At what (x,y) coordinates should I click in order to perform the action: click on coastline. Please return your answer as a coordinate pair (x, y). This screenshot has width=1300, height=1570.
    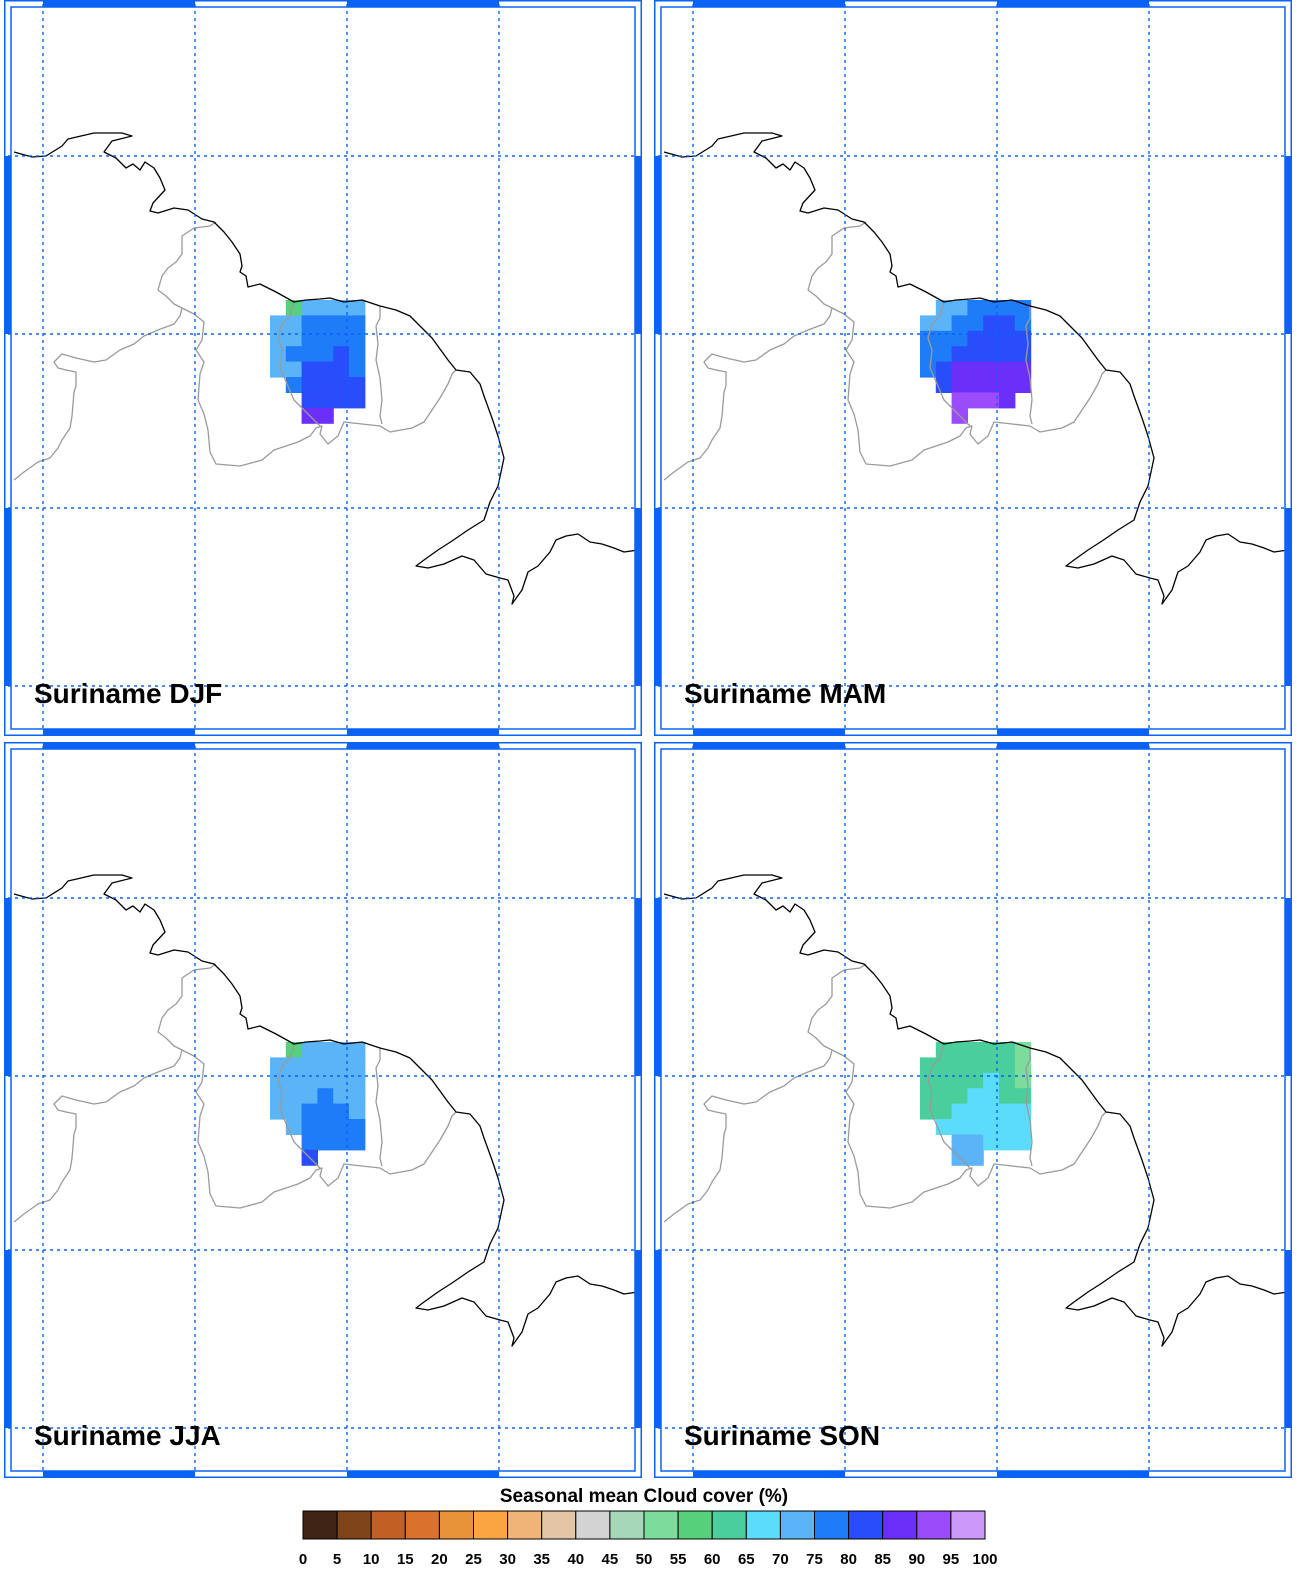
    Looking at the image, I should click on (326, 1110).